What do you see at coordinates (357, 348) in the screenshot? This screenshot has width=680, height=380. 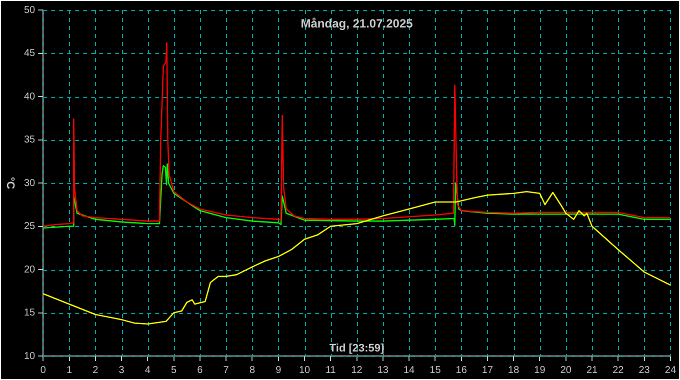 I see `x-axis-title: Tid [23:59]` at bounding box center [357, 348].